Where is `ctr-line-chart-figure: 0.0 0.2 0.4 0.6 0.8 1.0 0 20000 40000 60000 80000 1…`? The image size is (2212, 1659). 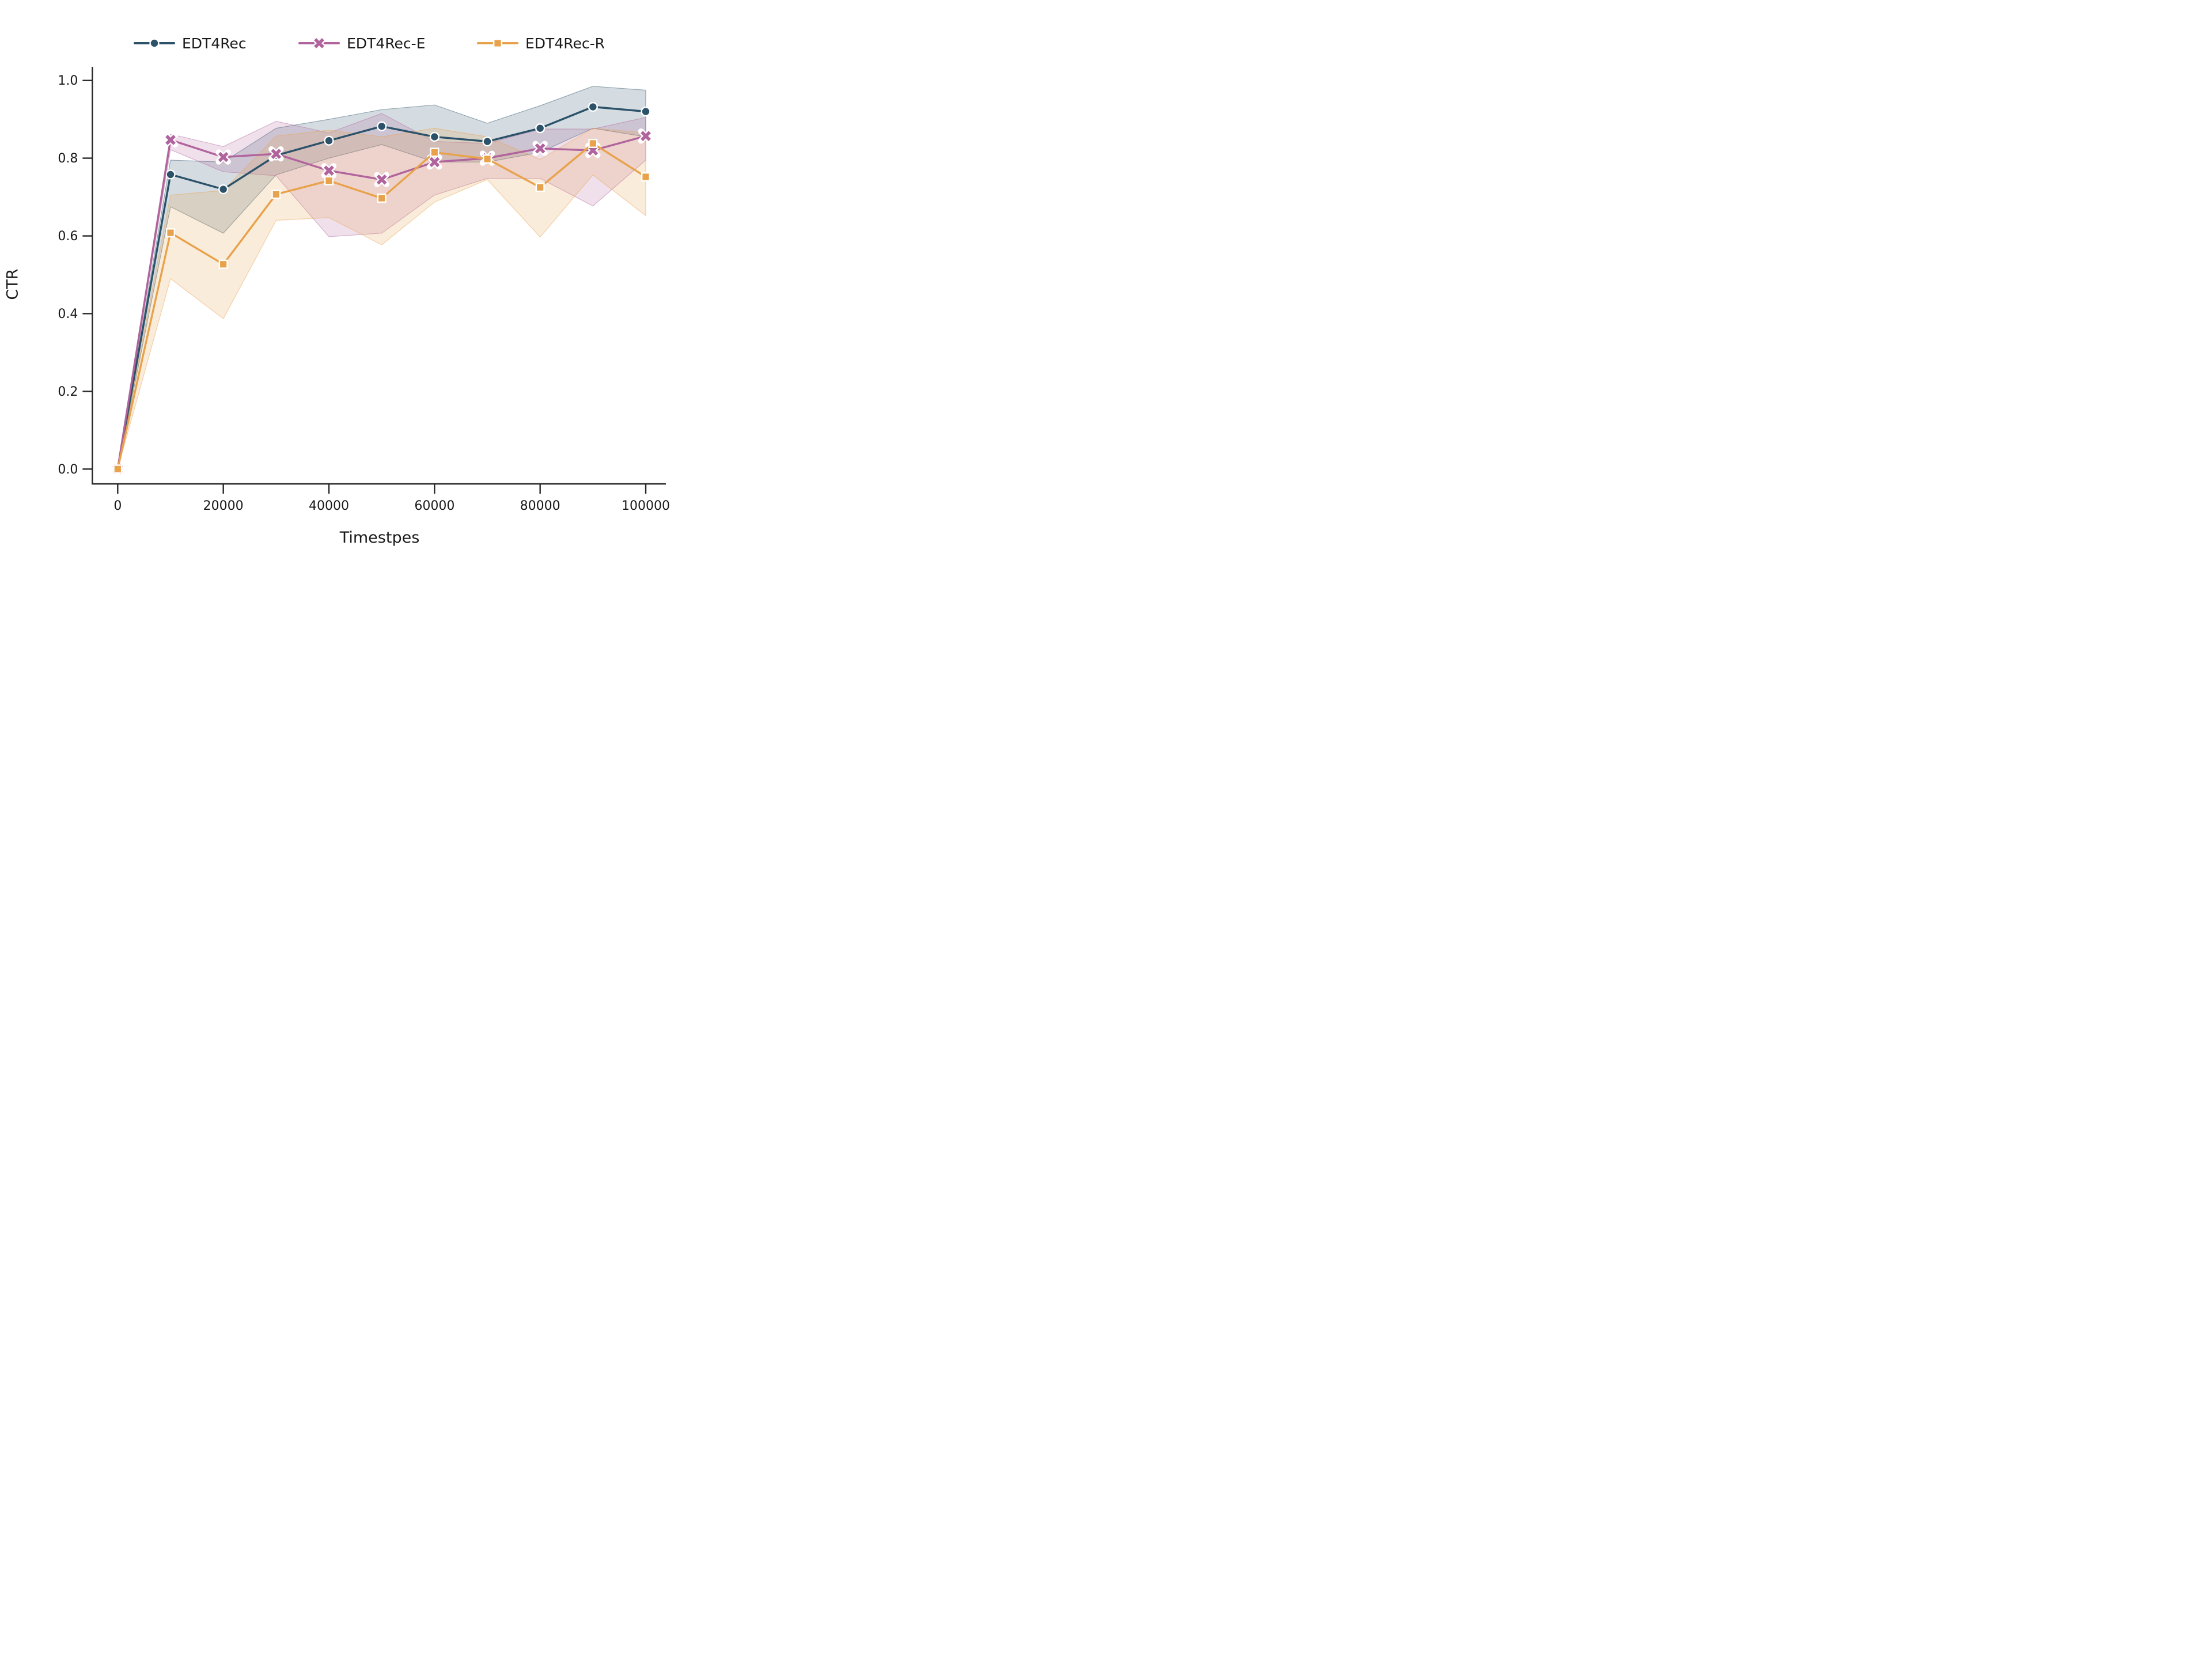
ctr-line-chart-figure: 0.0 0.2 0.4 0.6 0.8 1.0 0 20000 40000 60000 80000 1… is located at coordinates (368, 276).